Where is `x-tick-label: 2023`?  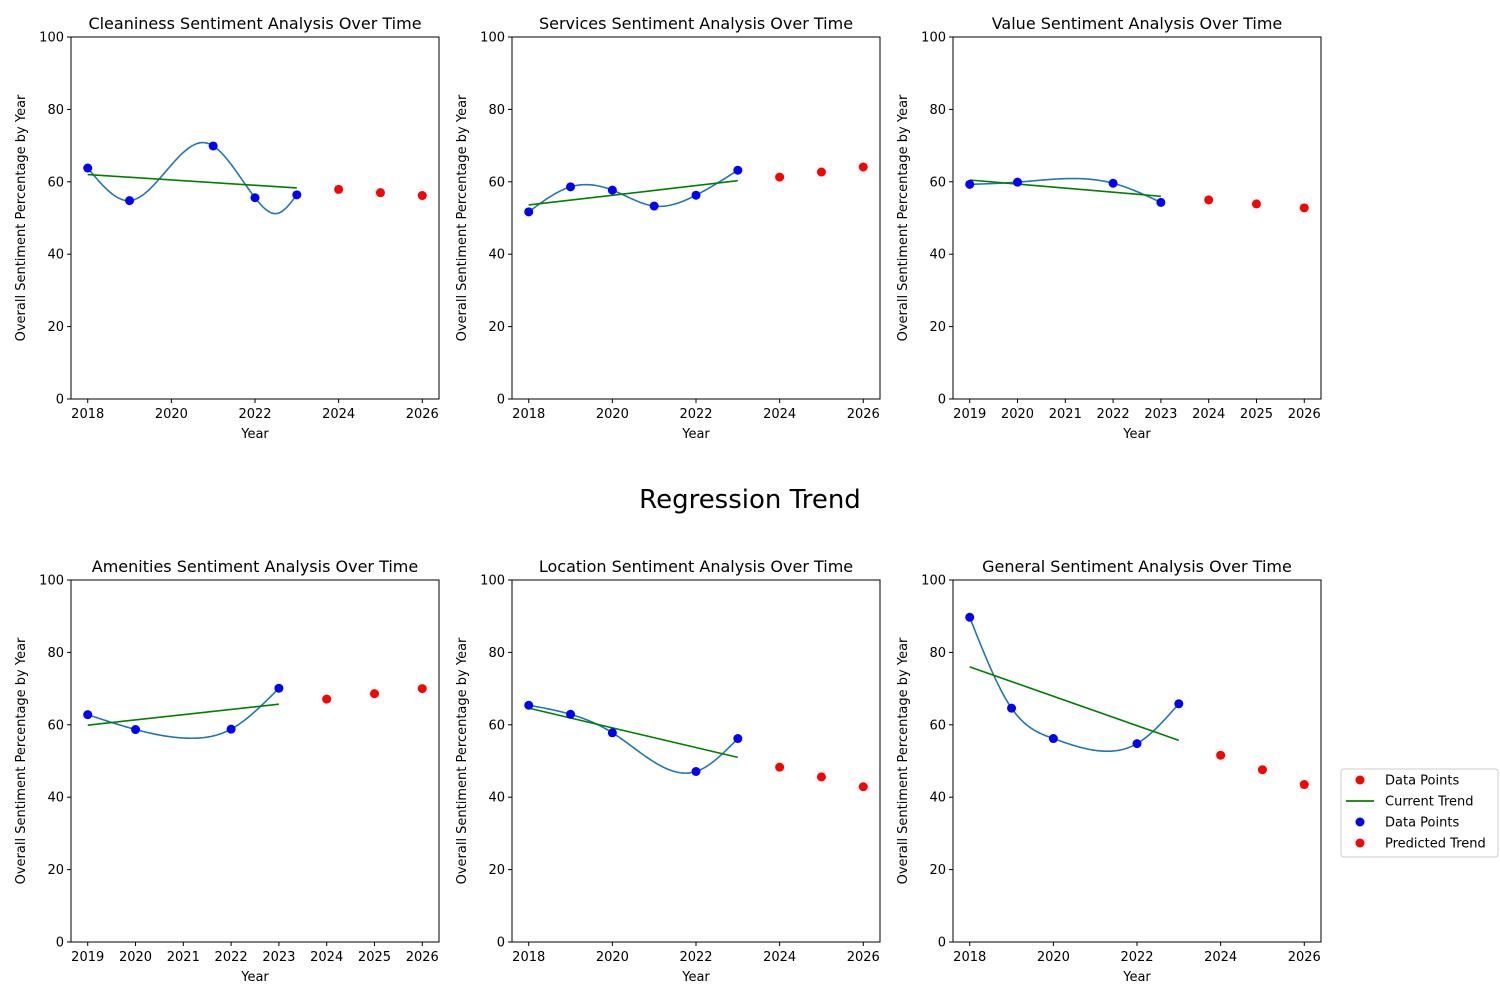
x-tick-label: 2023 is located at coordinates (278, 957).